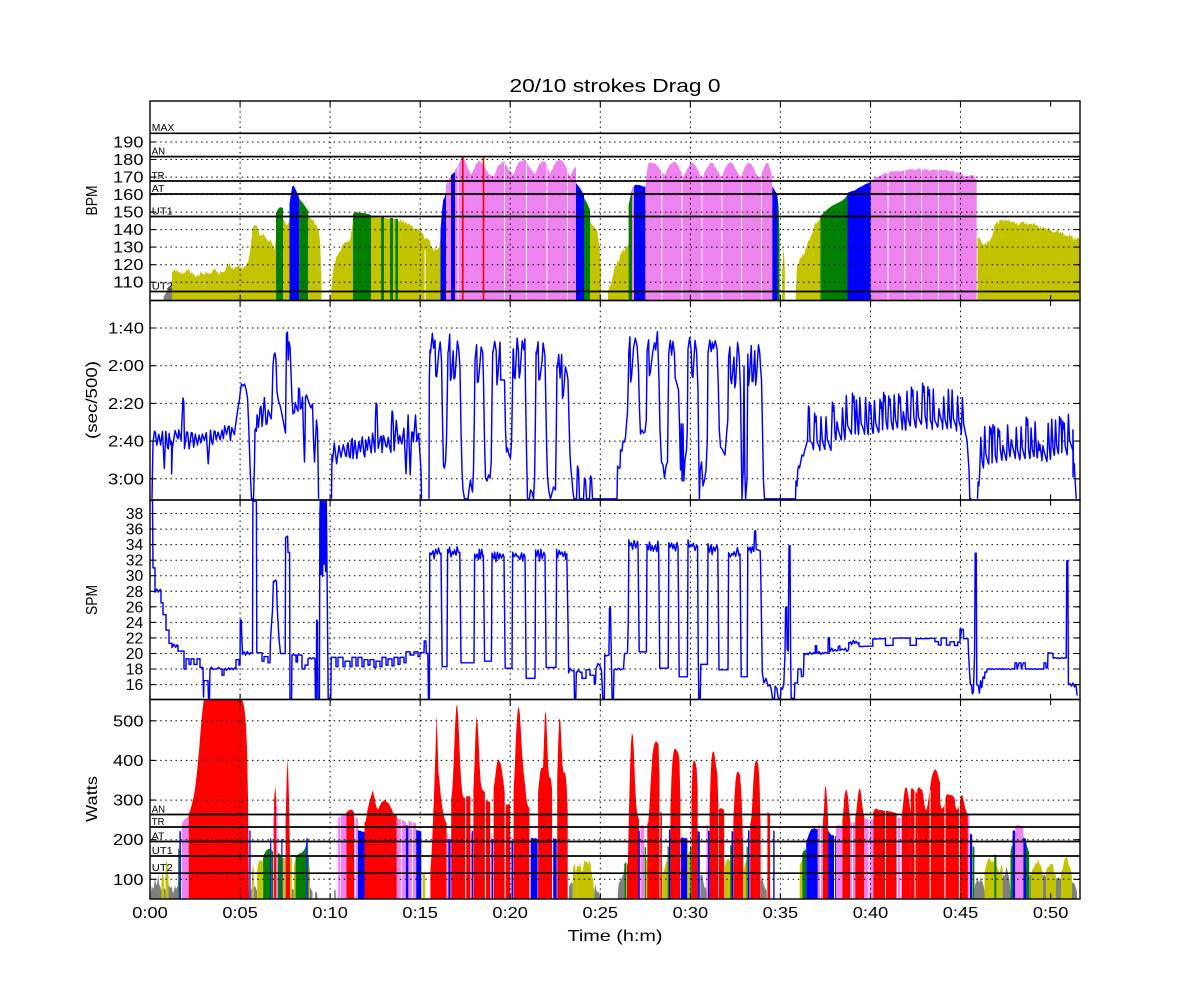 The width and height of the screenshot is (1200, 1005). What do you see at coordinates (92, 799) in the screenshot?
I see `svg-text: Watts` at bounding box center [92, 799].